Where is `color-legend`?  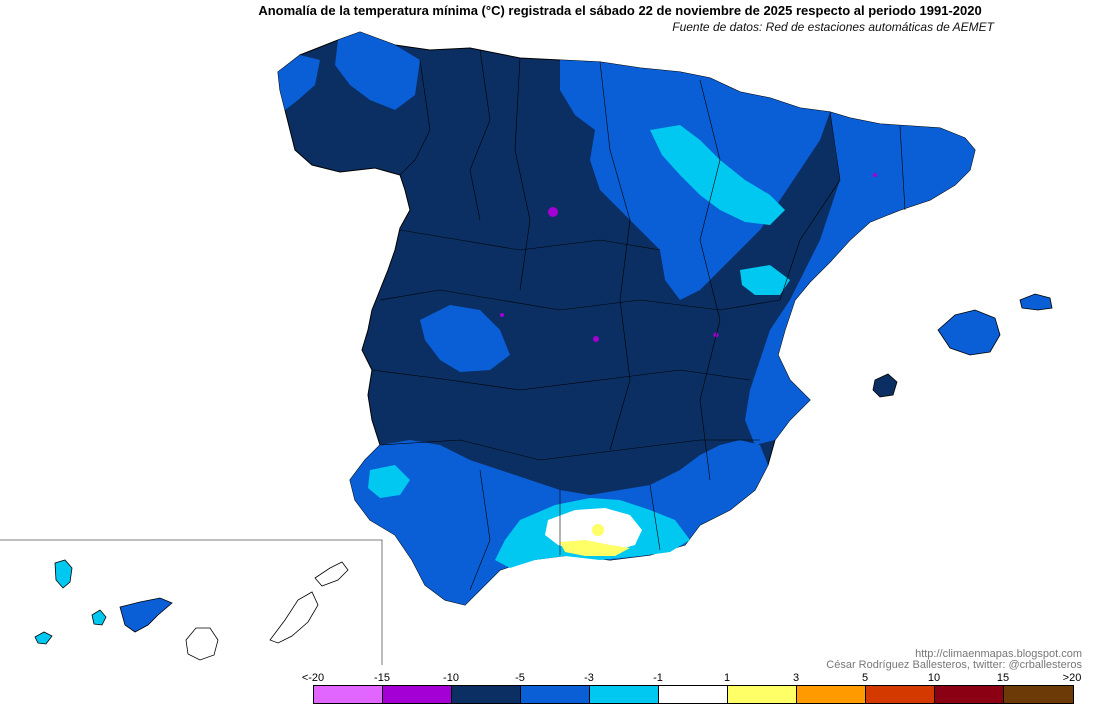 color-legend is located at coordinates (693, 694).